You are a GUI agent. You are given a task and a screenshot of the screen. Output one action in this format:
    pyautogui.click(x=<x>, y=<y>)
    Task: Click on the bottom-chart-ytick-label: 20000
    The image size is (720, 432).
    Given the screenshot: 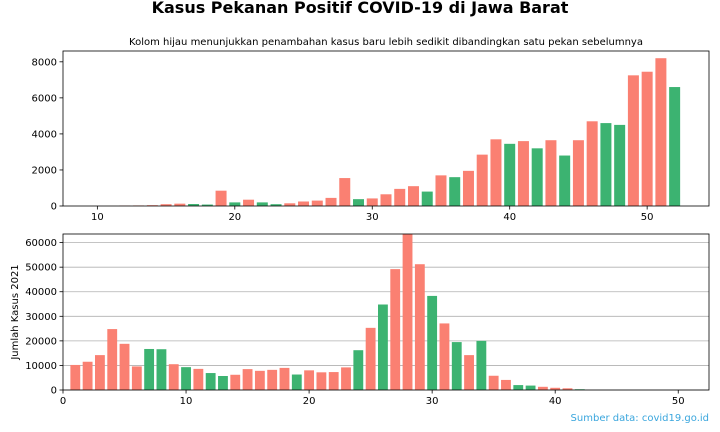 What is the action you would take?
    pyautogui.click(x=41, y=341)
    